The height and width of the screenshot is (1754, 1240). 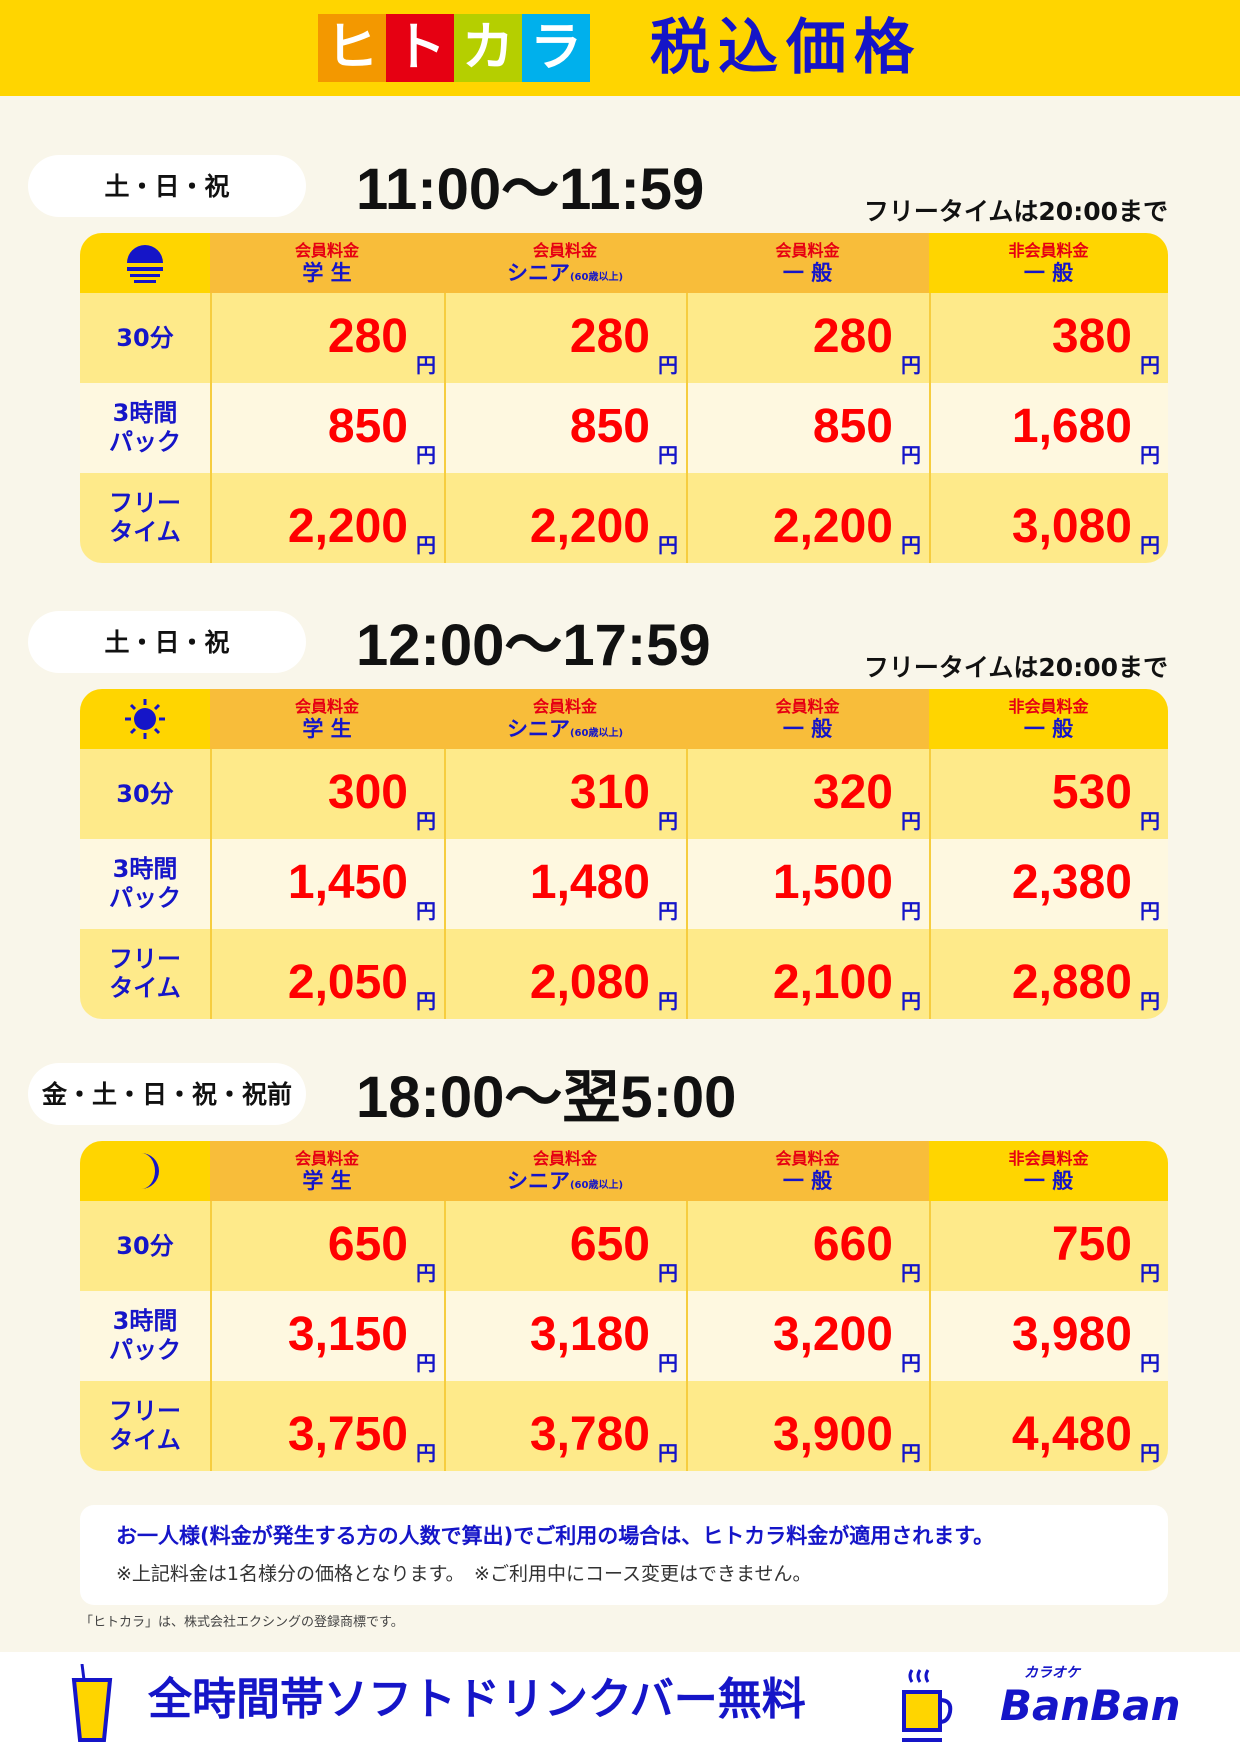 What do you see at coordinates (347, 1334) in the screenshot?
I see `price-value: 3,150` at bounding box center [347, 1334].